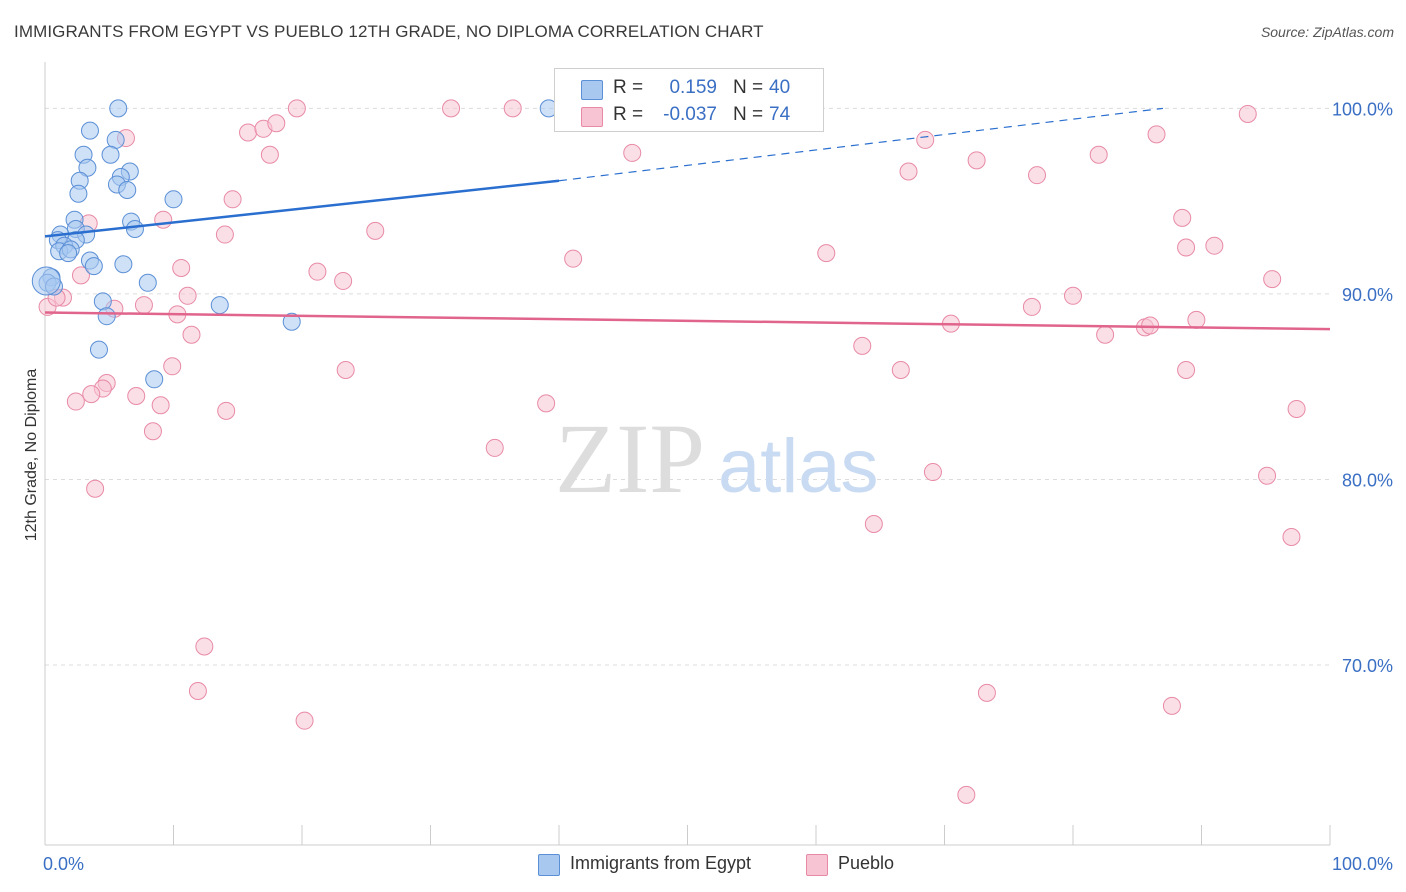 The height and width of the screenshot is (892, 1406). What do you see at coordinates (294, 244) in the screenshot?
I see `egypt-points` at bounding box center [294, 244].